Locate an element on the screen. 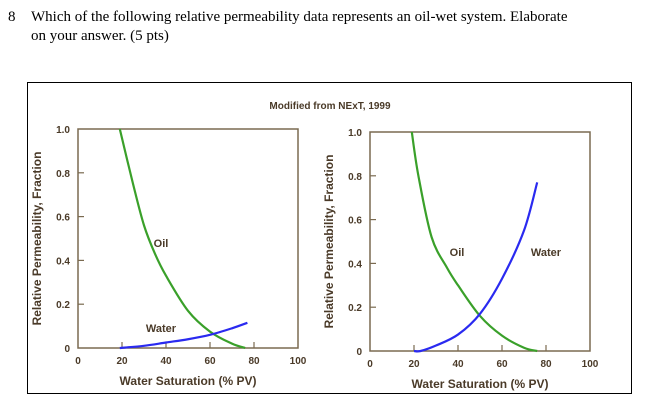 The image size is (666, 406). figure-credit: Modified from NExT, 1999 is located at coordinates (330, 106).